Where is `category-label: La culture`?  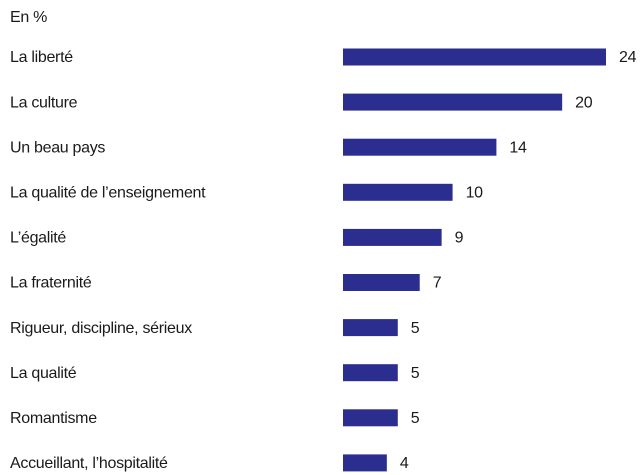 category-label: La culture is located at coordinates (44, 102).